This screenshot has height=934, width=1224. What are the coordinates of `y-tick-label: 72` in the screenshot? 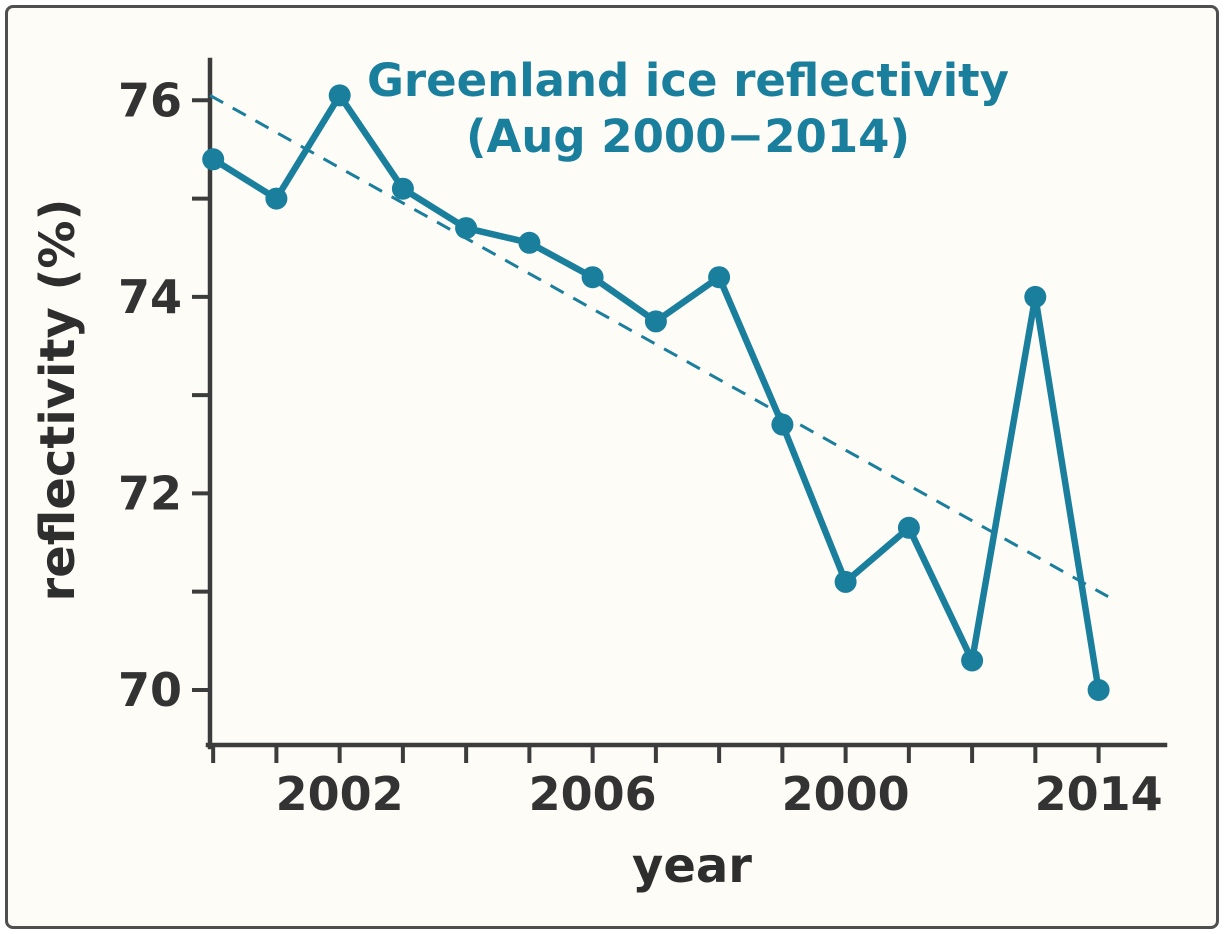 It's located at (150, 493).